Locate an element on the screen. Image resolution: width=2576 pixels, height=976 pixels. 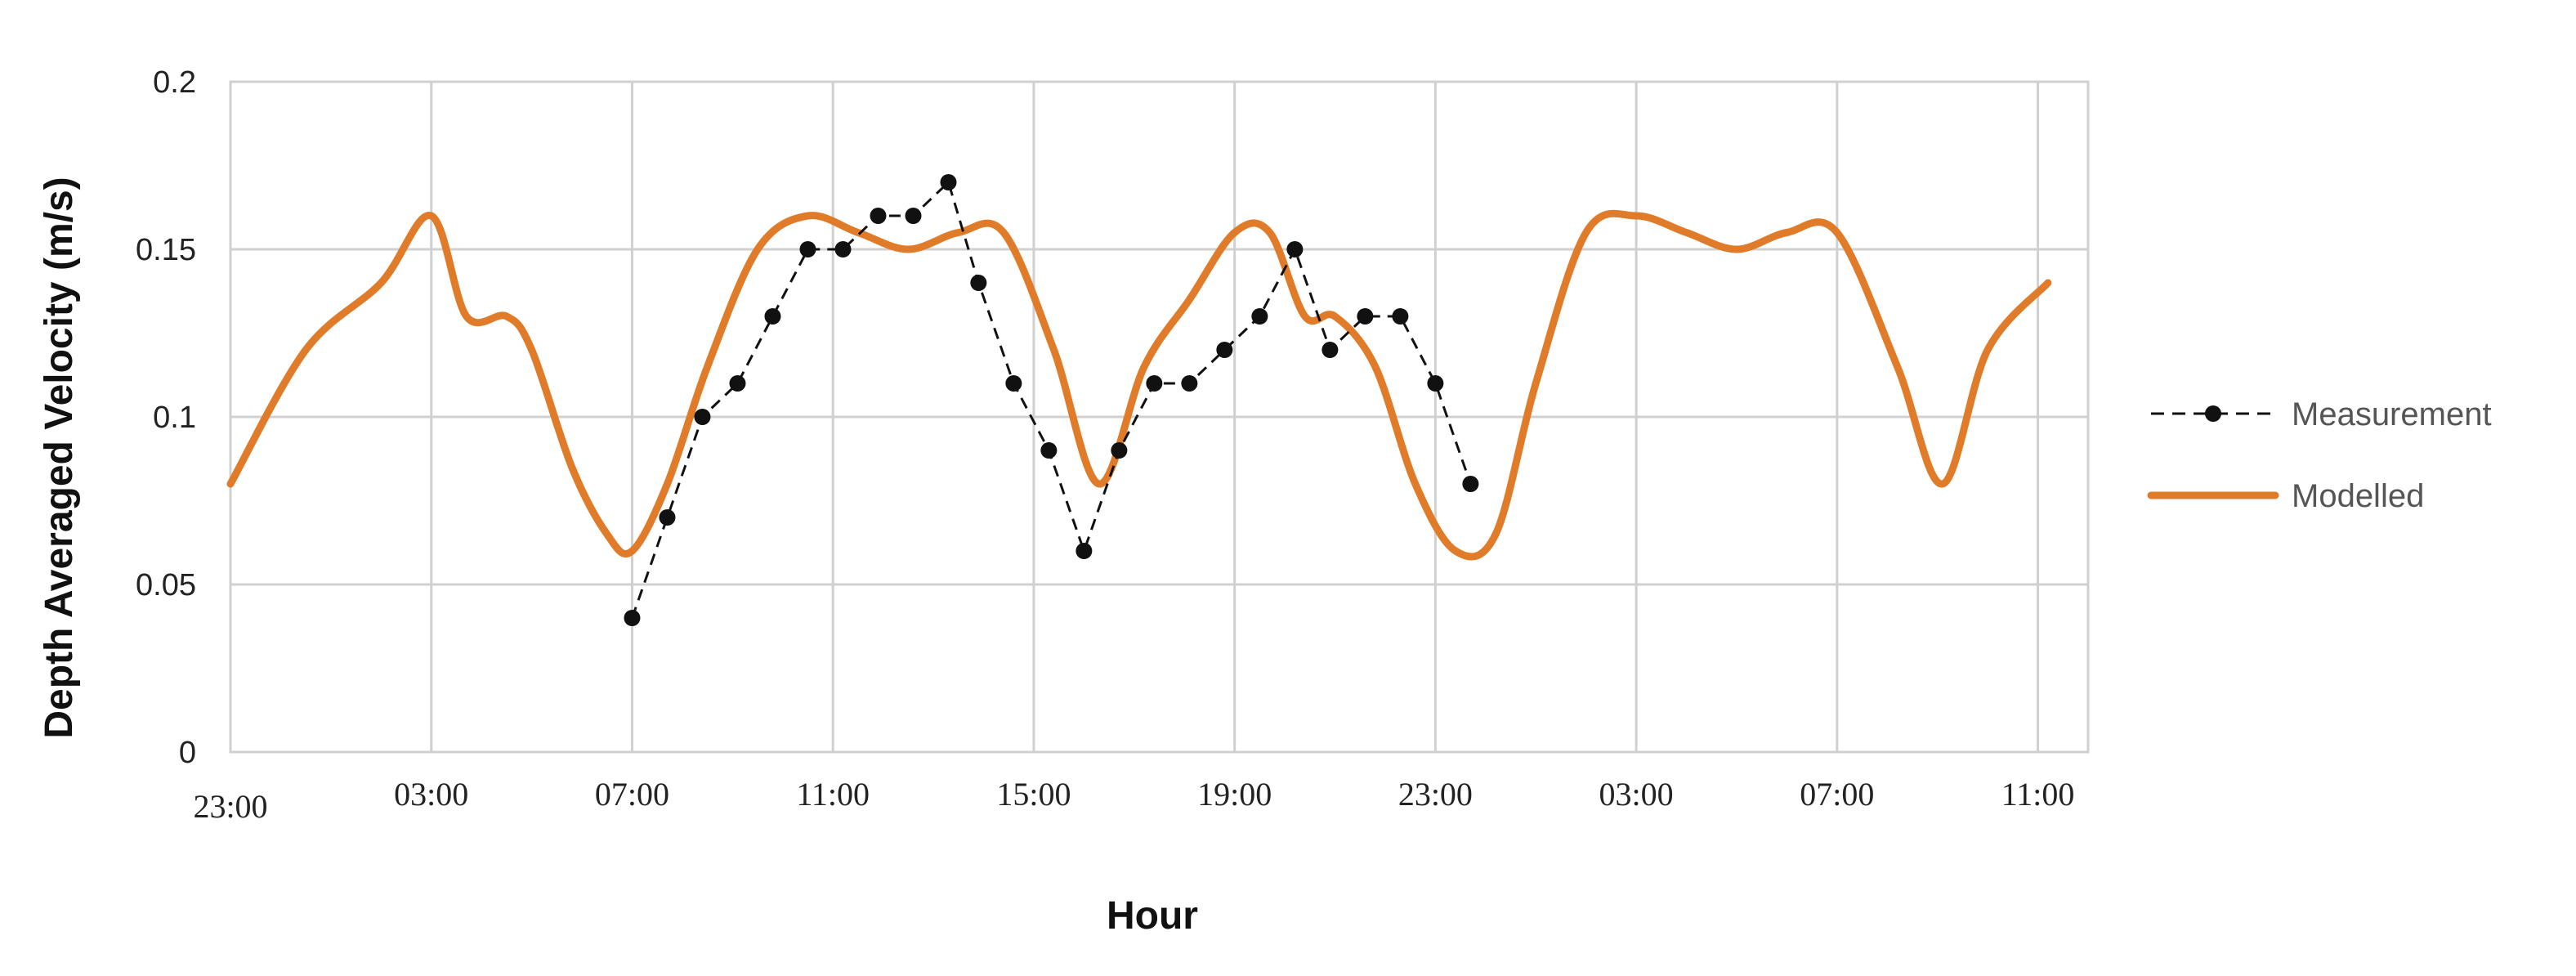
legend: Measurement Modelled is located at coordinates (2319, 455).